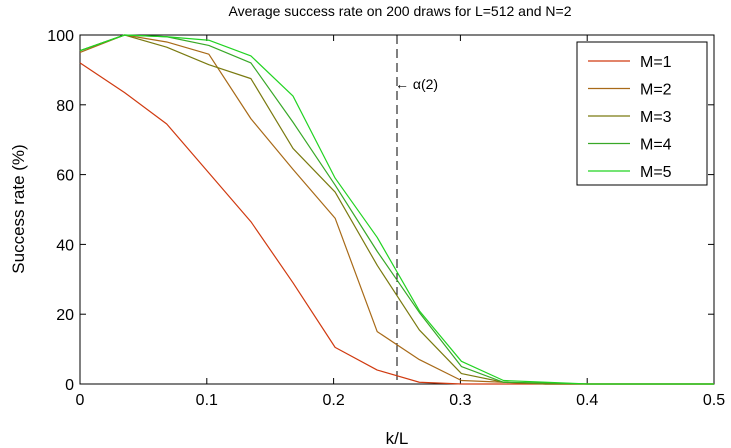  What do you see at coordinates (460, 400) in the screenshot?
I see `x-tick-label: 0.3` at bounding box center [460, 400].